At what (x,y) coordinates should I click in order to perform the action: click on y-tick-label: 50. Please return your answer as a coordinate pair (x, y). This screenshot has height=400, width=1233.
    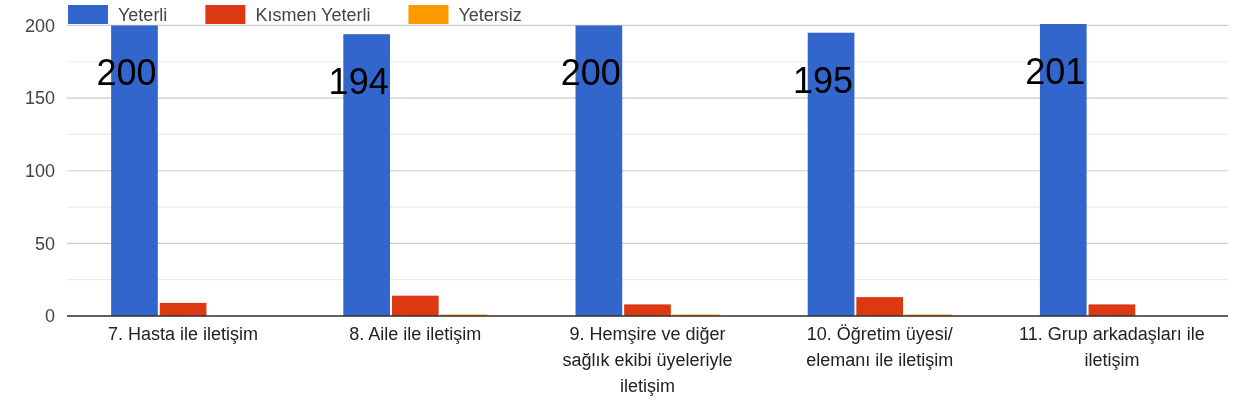
    Looking at the image, I should click on (44, 243).